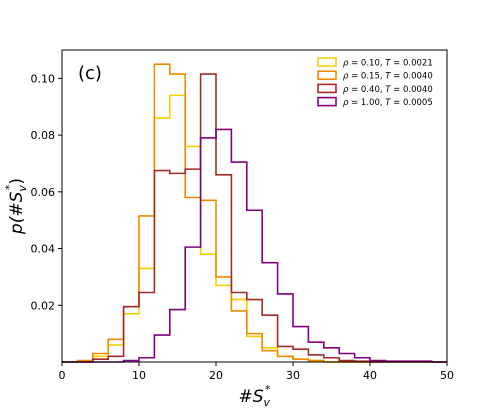 This screenshot has width=498, height=415. I want to click on legend-label-0: ρ = 0.10, T = 0.0021, so click(388, 64).